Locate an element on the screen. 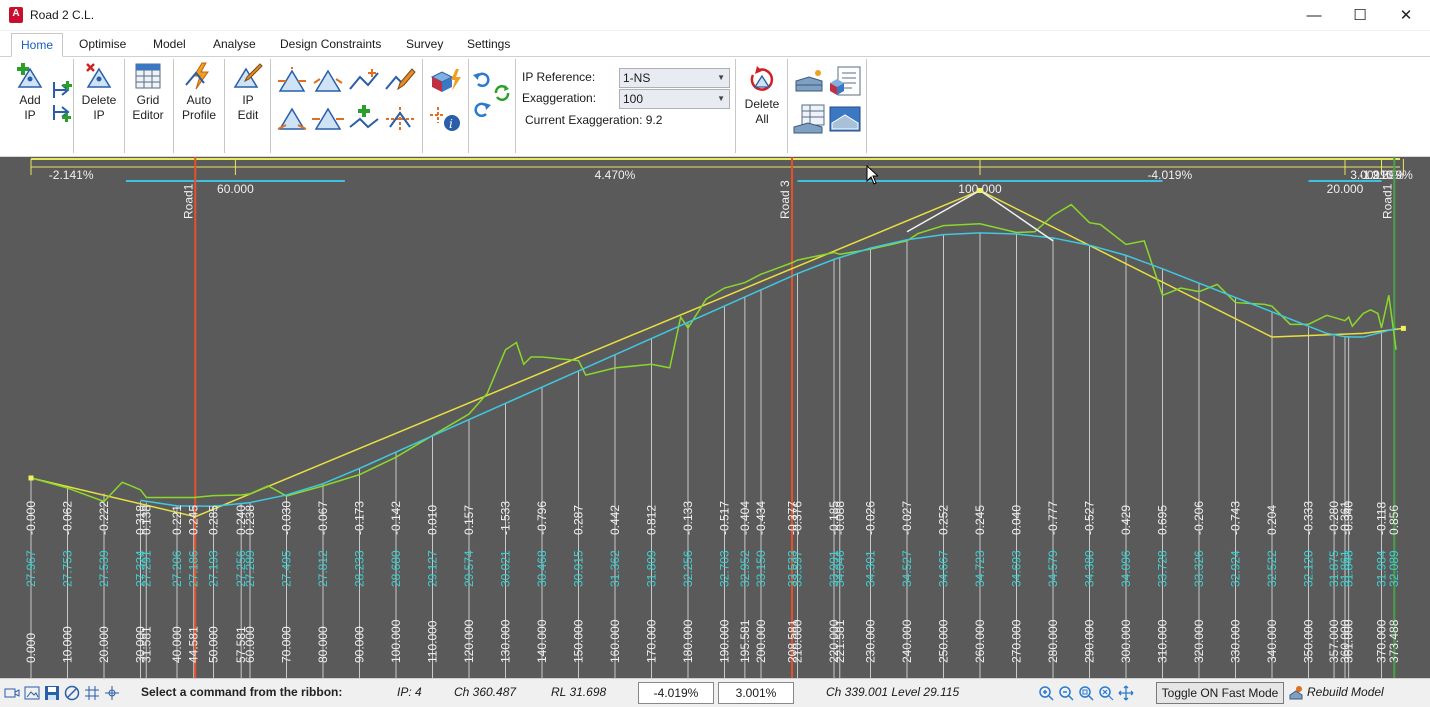 The height and width of the screenshot is (707, 1430). tab-design-constraints: Design Constraints is located at coordinates (331, 44).